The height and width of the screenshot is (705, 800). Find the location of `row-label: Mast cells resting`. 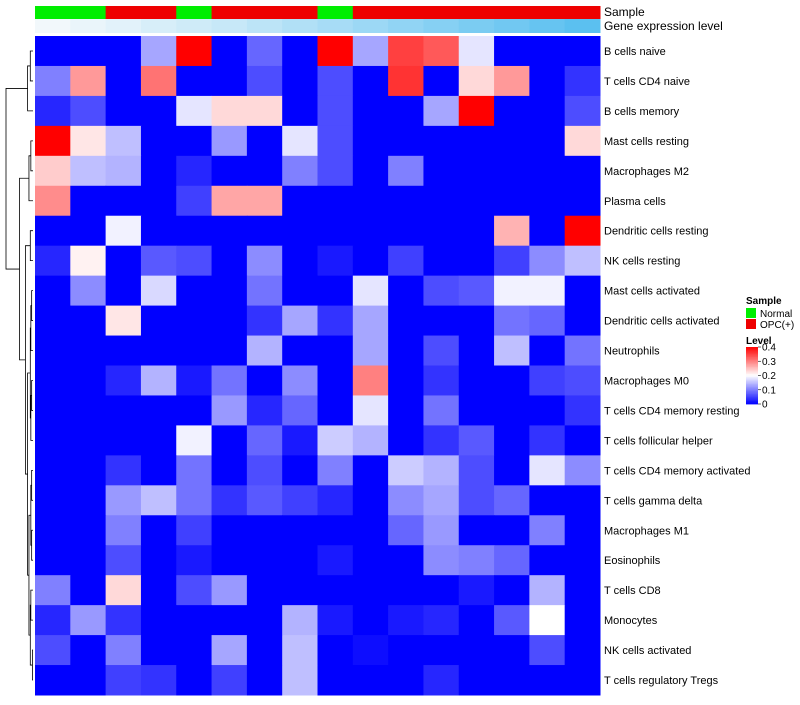

row-label: Mast cells resting is located at coordinates (646, 142).